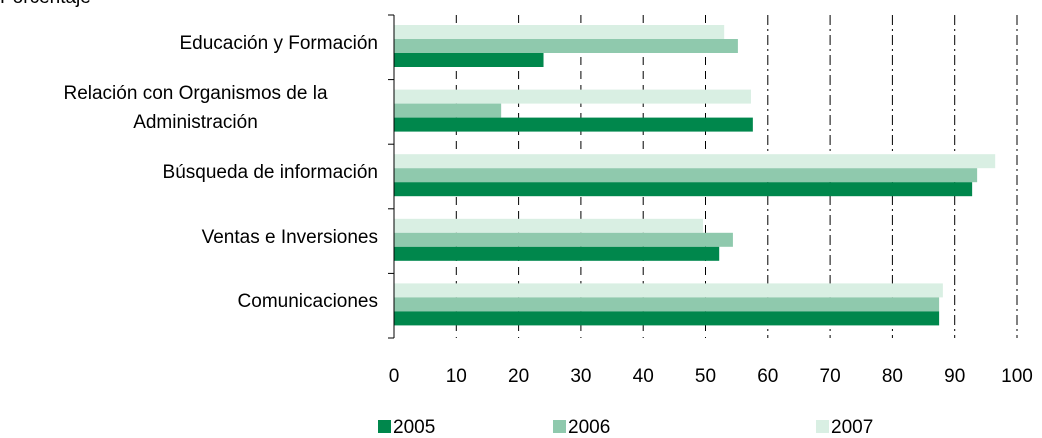 The height and width of the screenshot is (438, 1042). What do you see at coordinates (518, 376) in the screenshot?
I see `x-tick-label: 20` at bounding box center [518, 376].